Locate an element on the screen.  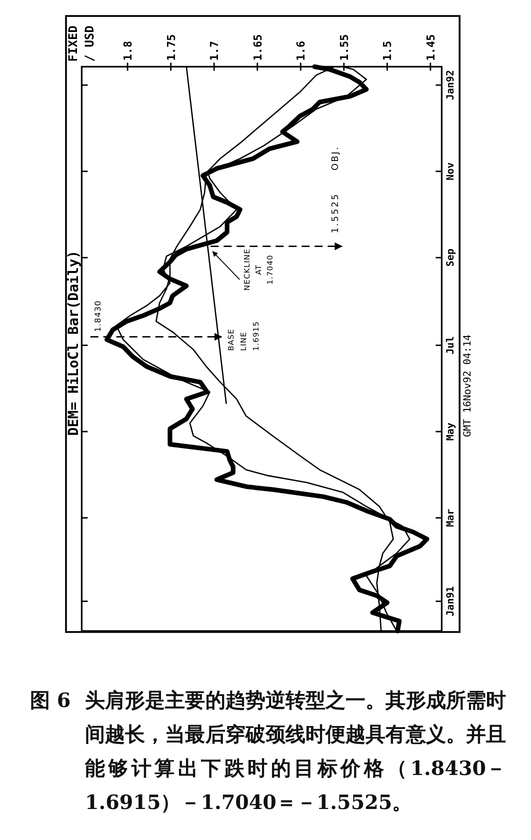
annotation: 1.8430 is located at coordinates (97, 316).